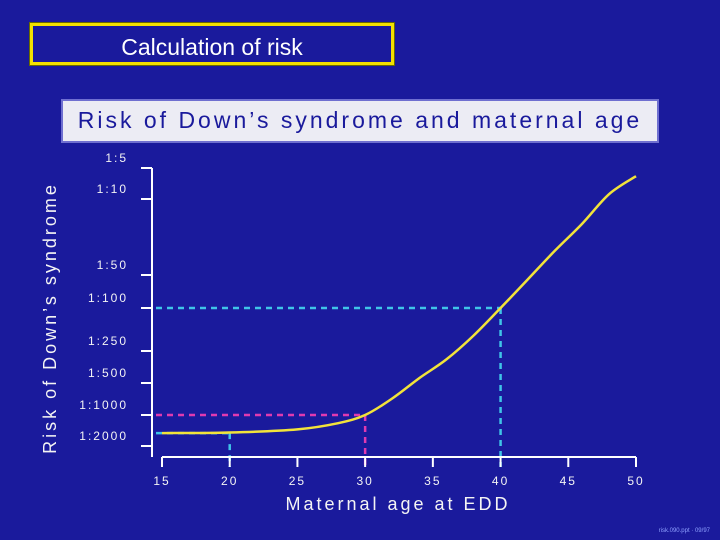 The width and height of the screenshot is (720, 540). I want to click on reference-lines, so click(329, 386).